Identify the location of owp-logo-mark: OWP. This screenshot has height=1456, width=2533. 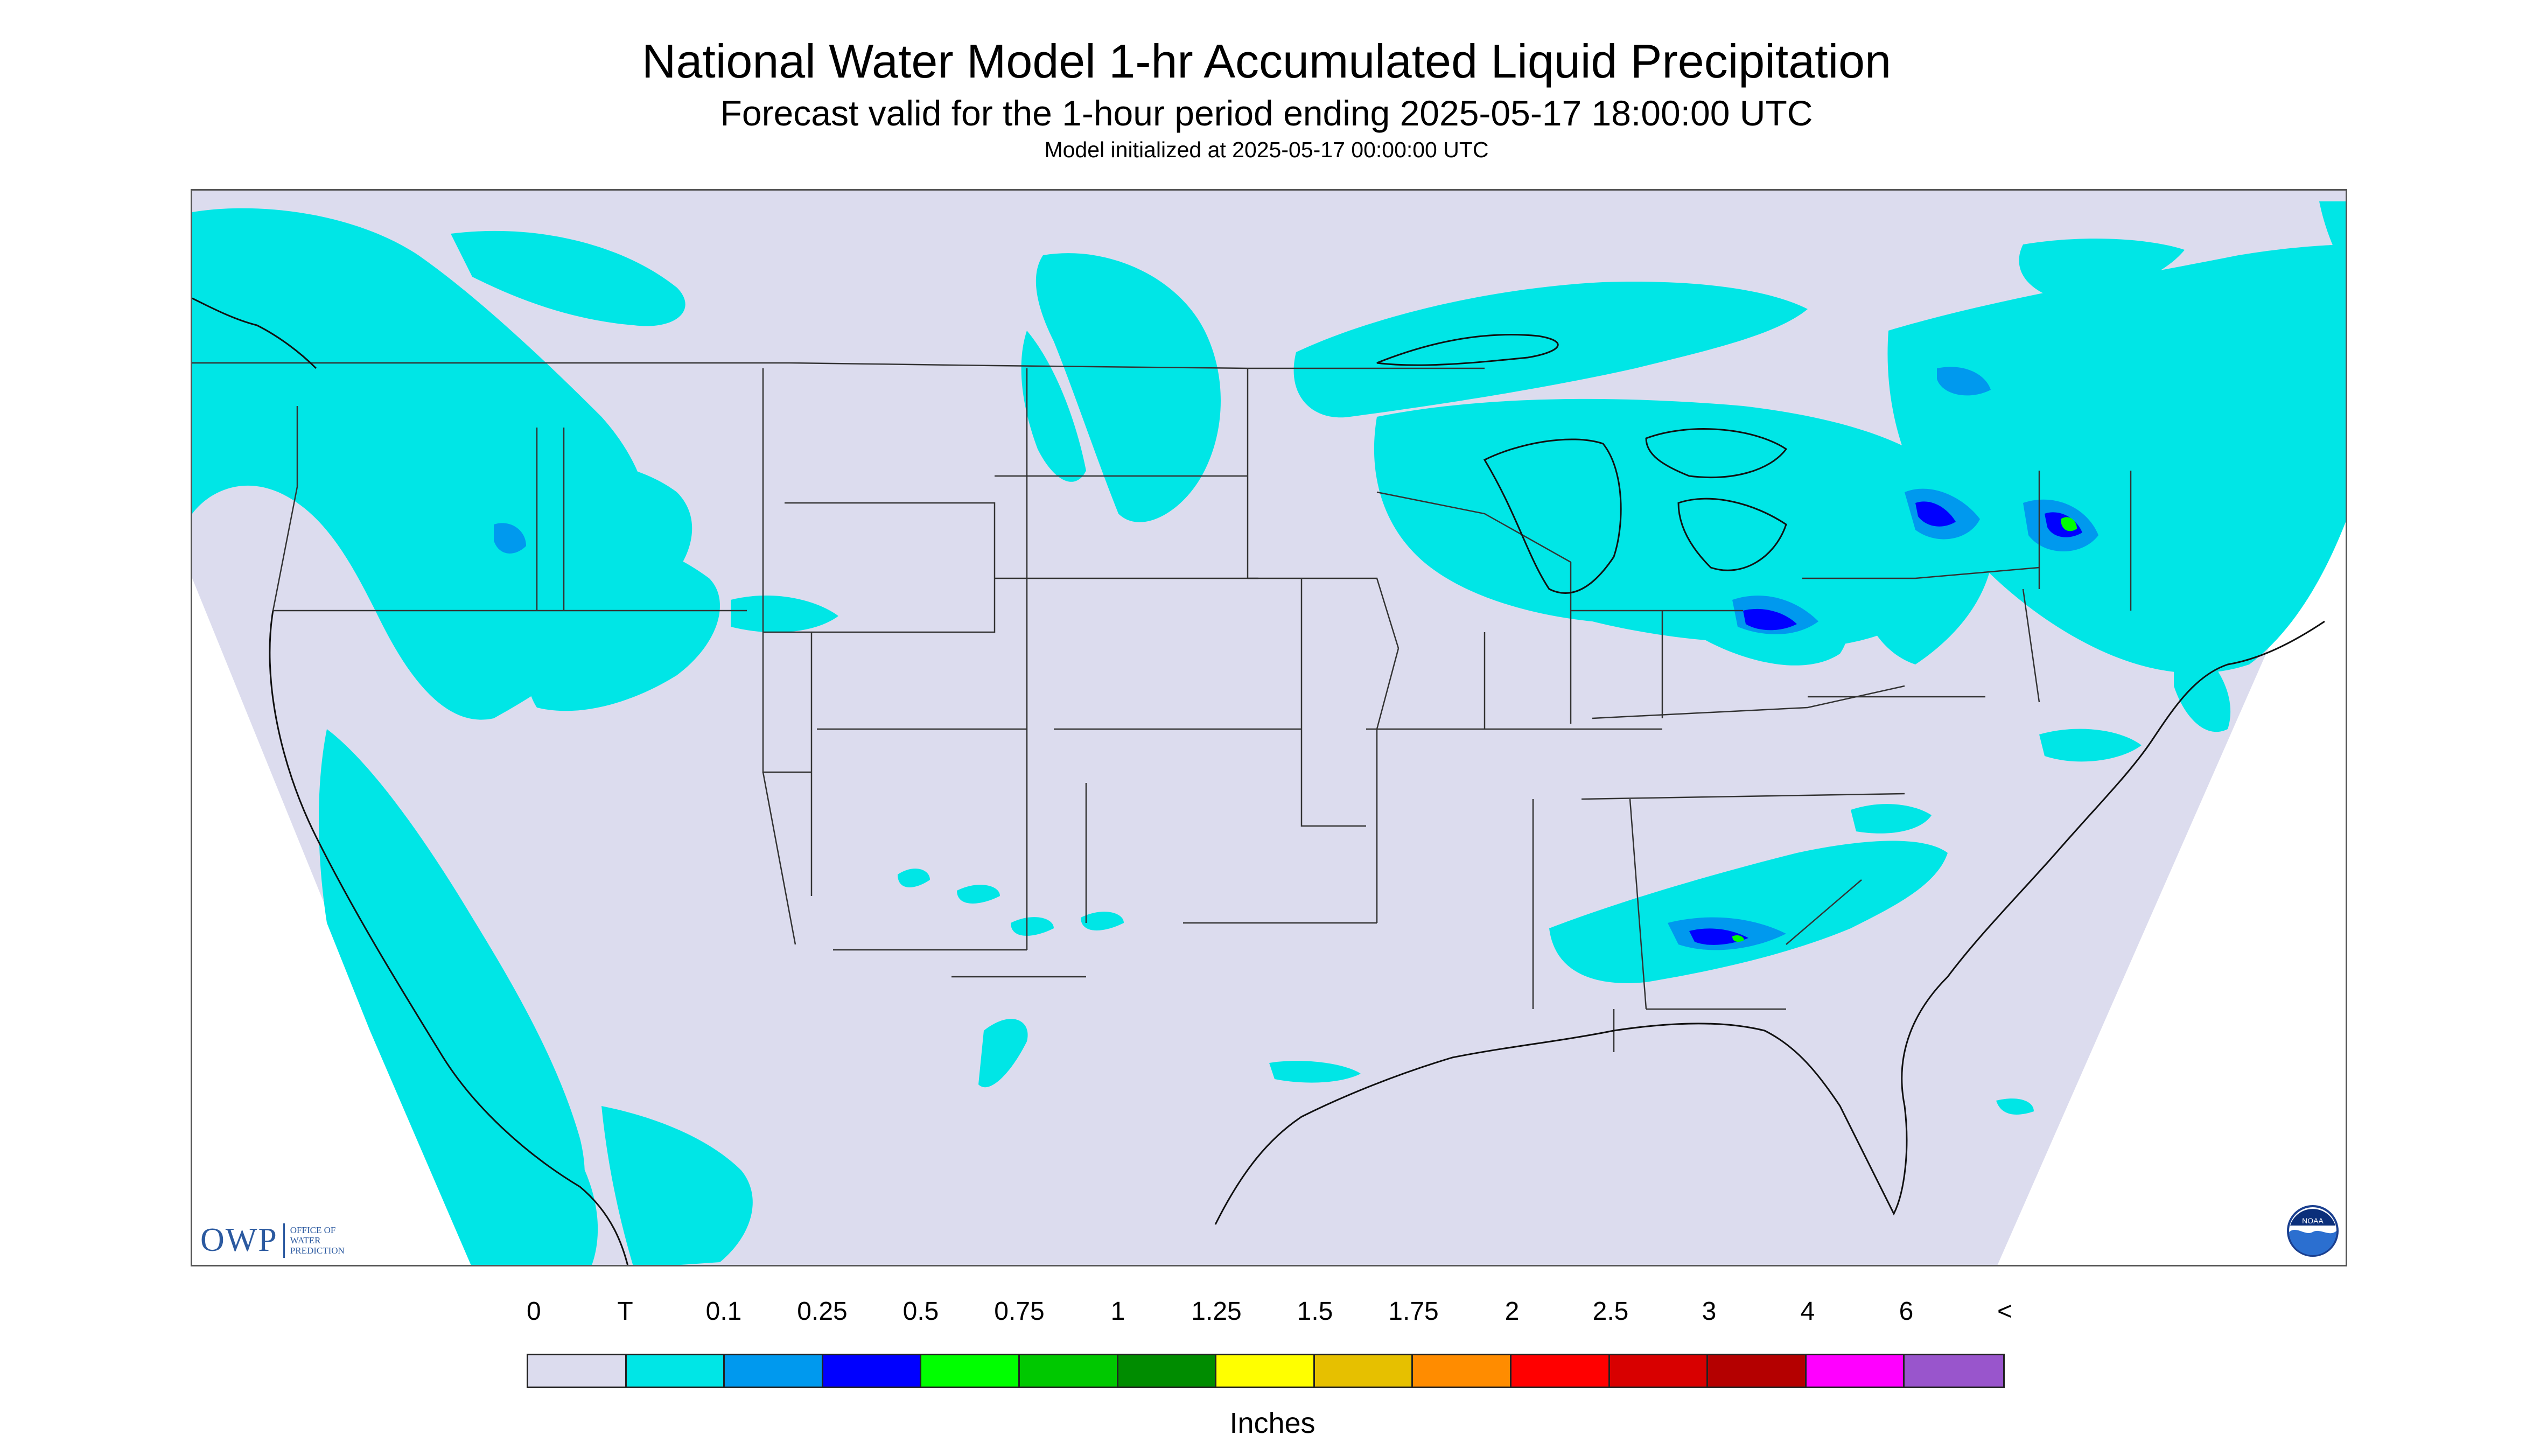
(239, 1240).